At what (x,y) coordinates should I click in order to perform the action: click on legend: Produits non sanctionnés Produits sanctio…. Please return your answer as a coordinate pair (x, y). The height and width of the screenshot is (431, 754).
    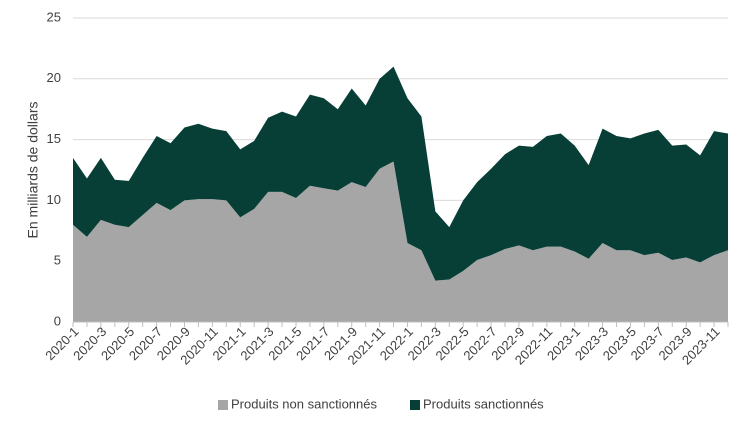
    Looking at the image, I should click on (381, 403).